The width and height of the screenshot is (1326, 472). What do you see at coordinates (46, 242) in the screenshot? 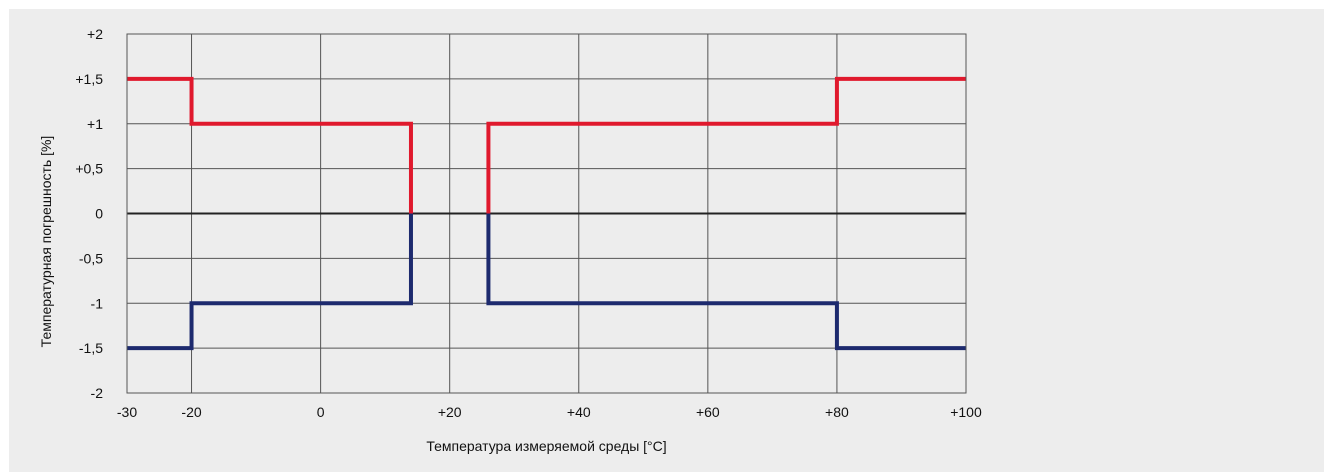
I see `y-axis-label: Температурная погрешность [%]` at bounding box center [46, 242].